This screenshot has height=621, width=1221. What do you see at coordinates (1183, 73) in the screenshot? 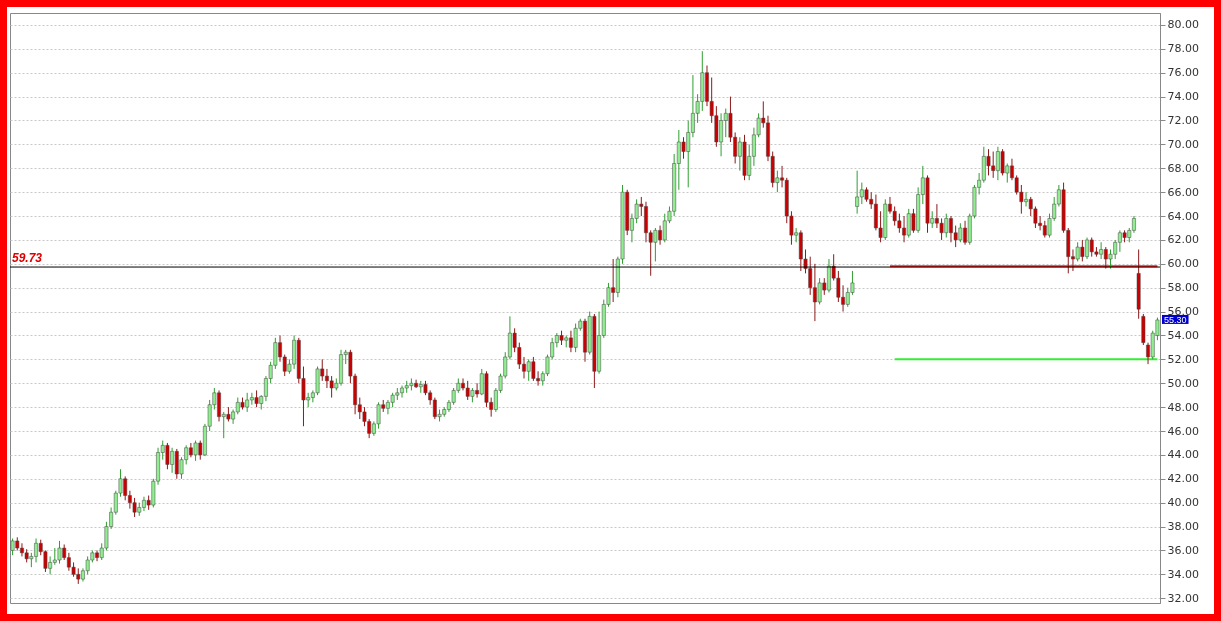
I see `y-tick-label: 76.00` at bounding box center [1183, 73].